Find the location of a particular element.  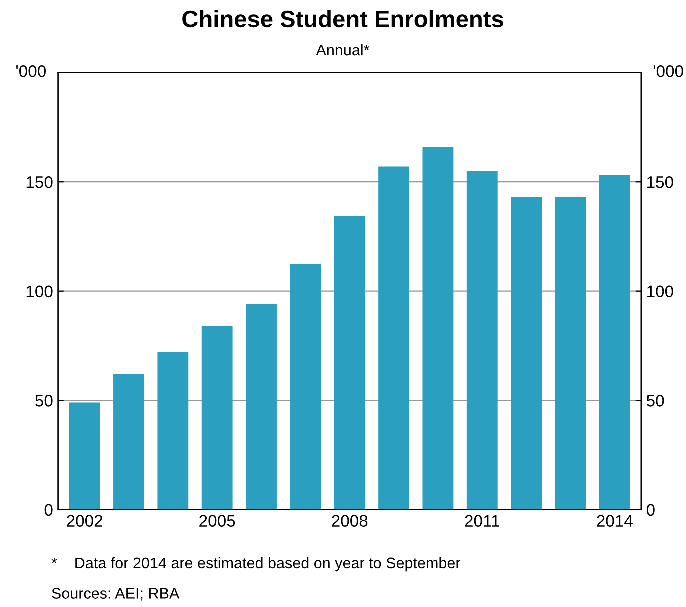

text: * Data for 2014 are estimated based on year to September is located at coordinates (256, 564).